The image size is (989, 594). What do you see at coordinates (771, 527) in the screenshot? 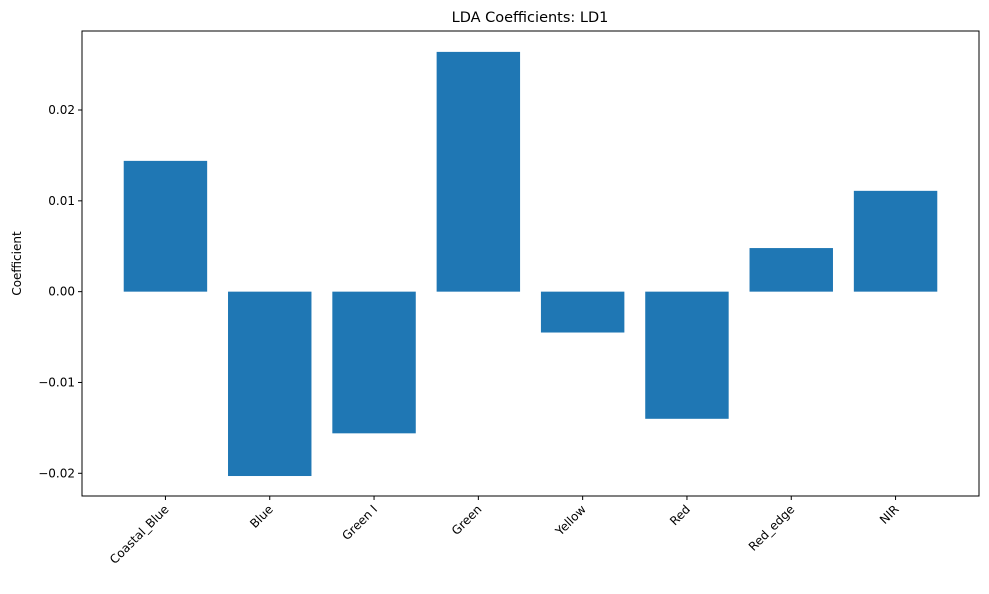
I see `x-tick-label: Red_edge` at bounding box center [771, 527].